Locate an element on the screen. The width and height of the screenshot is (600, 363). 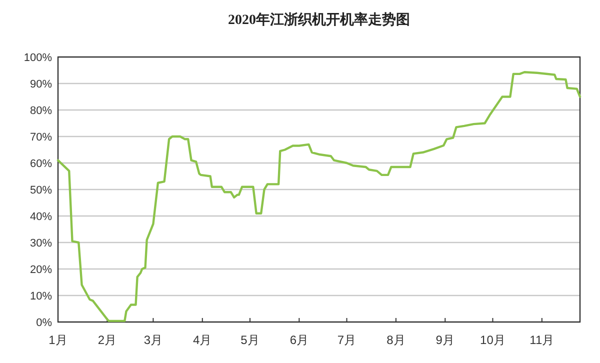
x-tick-label: 8月 is located at coordinates (396, 340).